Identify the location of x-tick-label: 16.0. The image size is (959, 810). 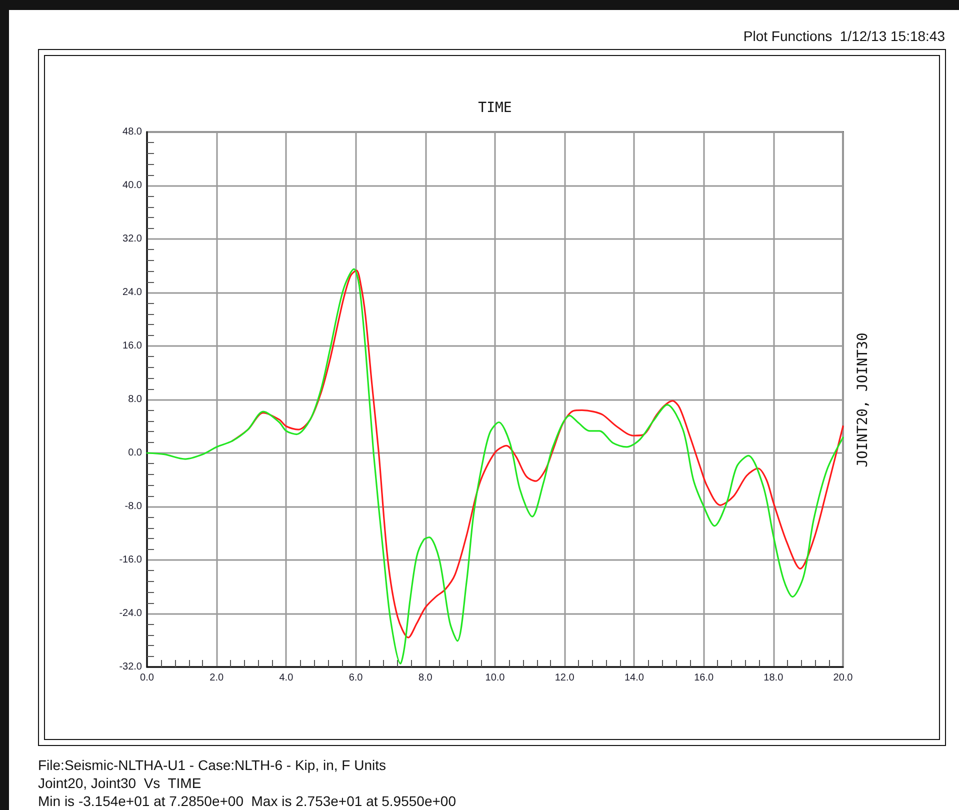
(704, 678).